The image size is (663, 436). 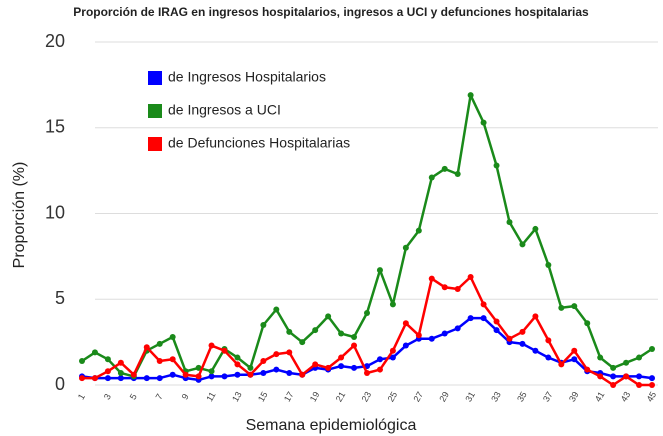 What do you see at coordinates (496, 397) in the screenshot?
I see `x-tick-label: 33` at bounding box center [496, 397].